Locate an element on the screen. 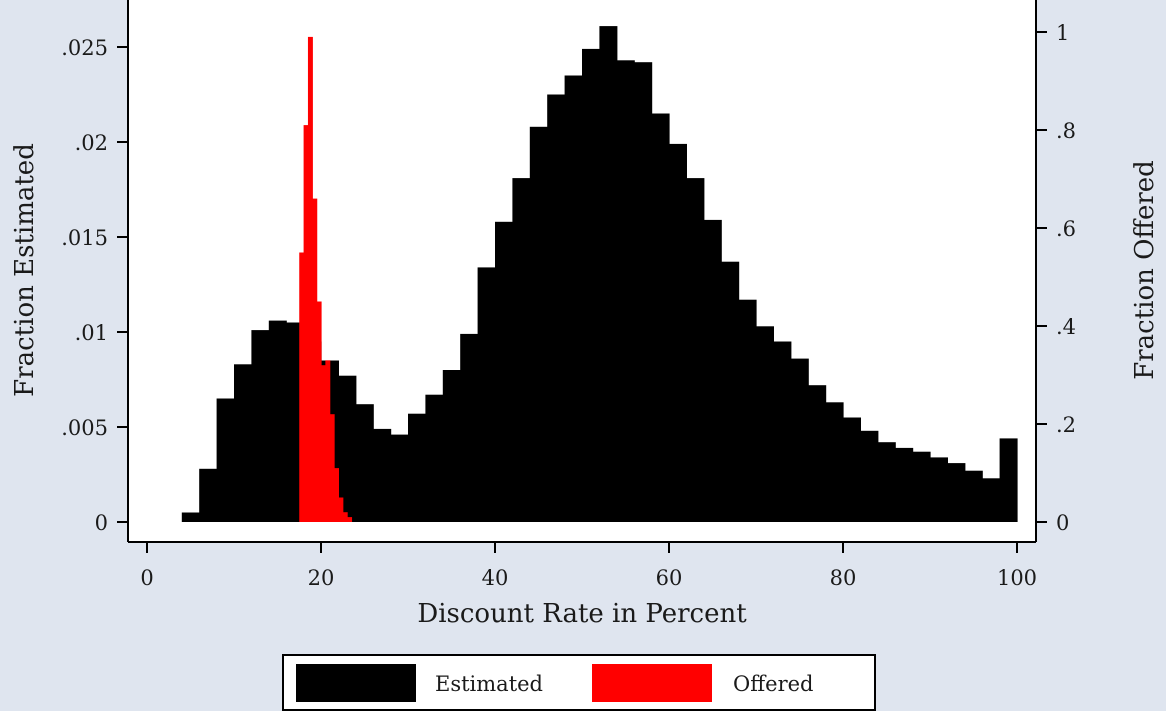  y-left-tick-label: .01 is located at coordinates (91, 333).